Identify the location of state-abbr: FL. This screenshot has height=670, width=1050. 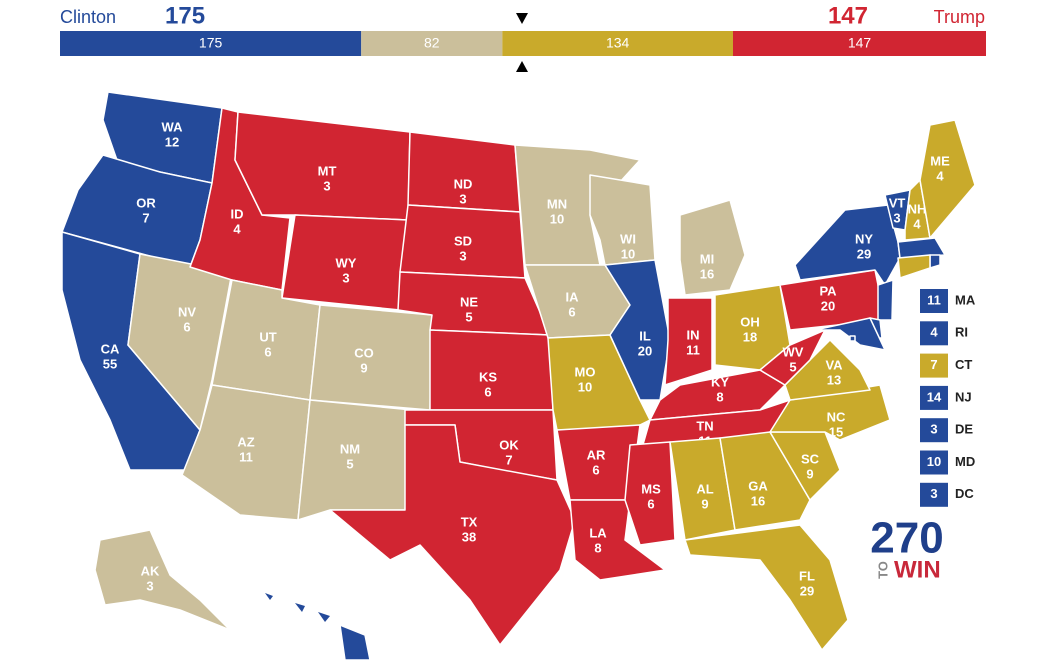
(807, 575).